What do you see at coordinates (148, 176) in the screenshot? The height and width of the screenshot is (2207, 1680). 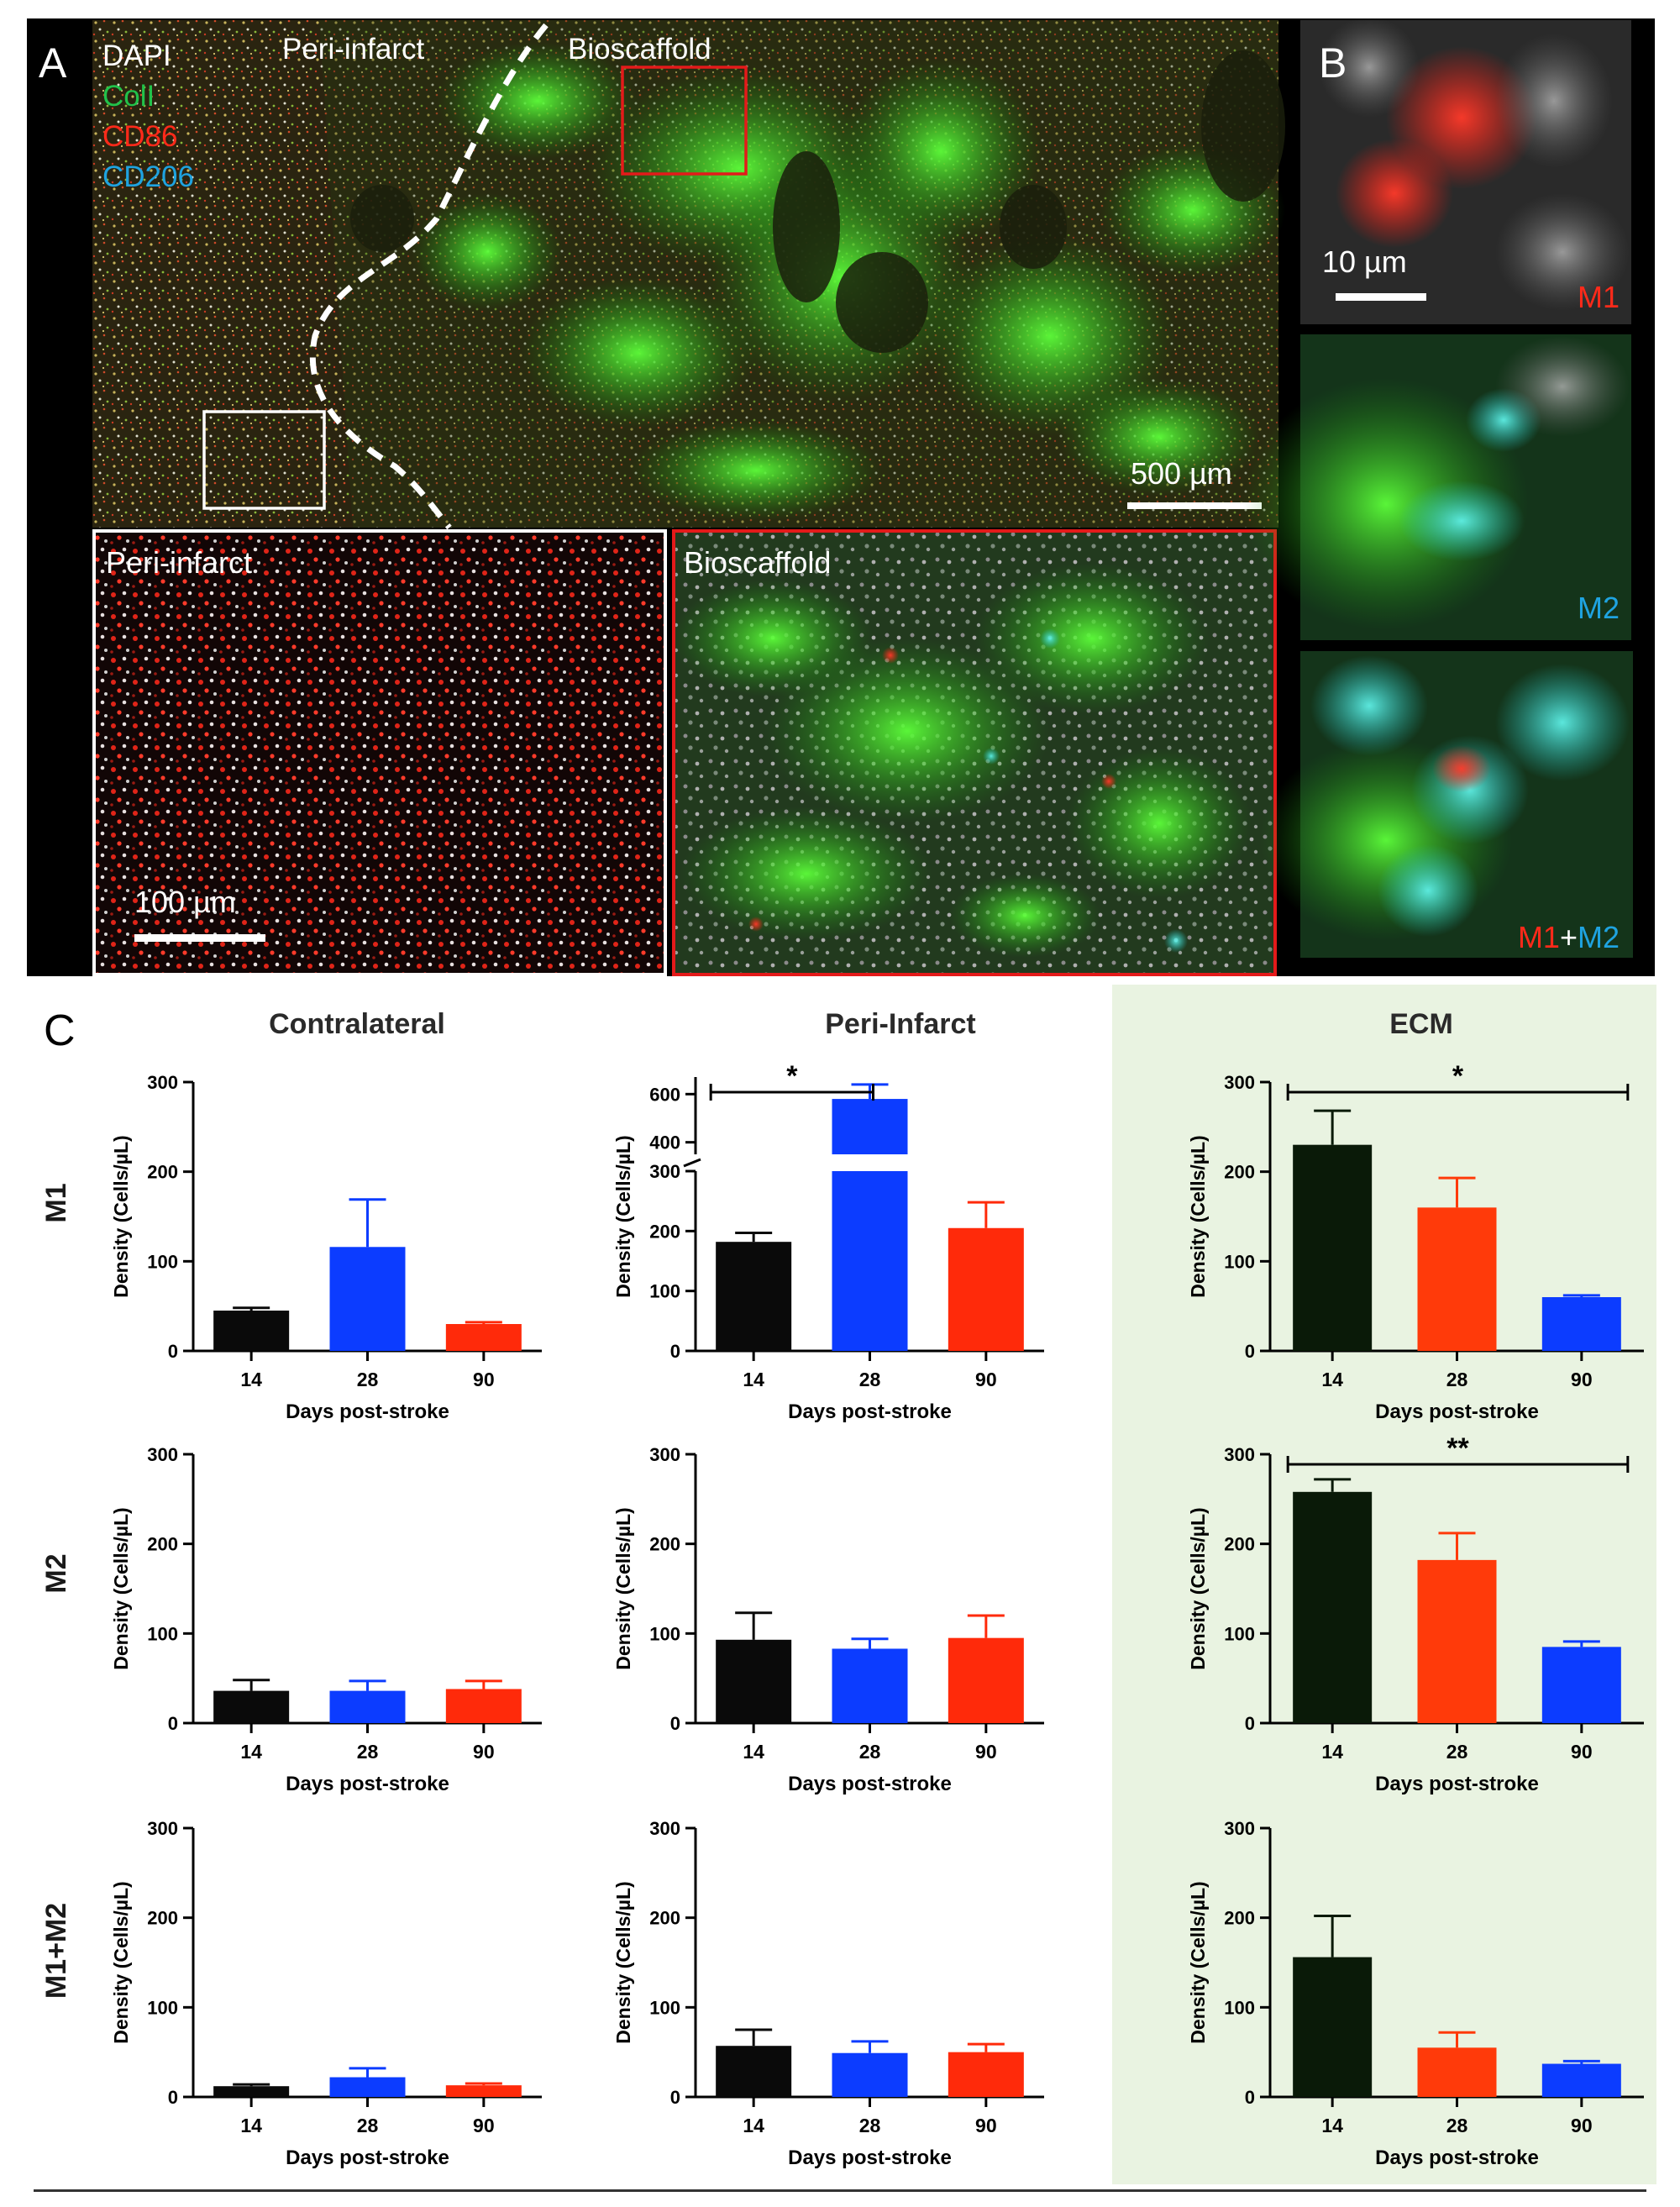 I see `stain-label-cd206: CD206` at bounding box center [148, 176].